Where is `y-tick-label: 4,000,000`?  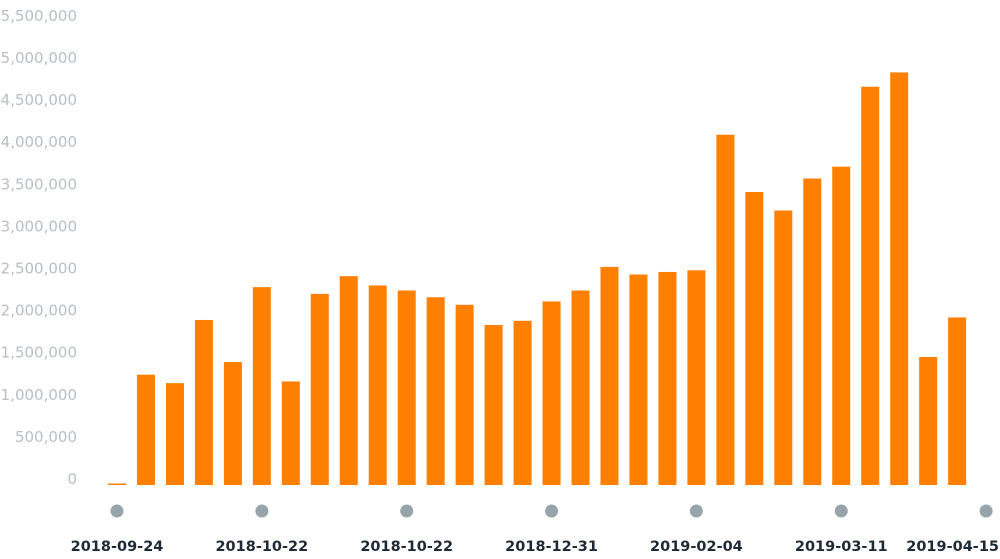
y-tick-label: 4,000,000 is located at coordinates (39, 142).